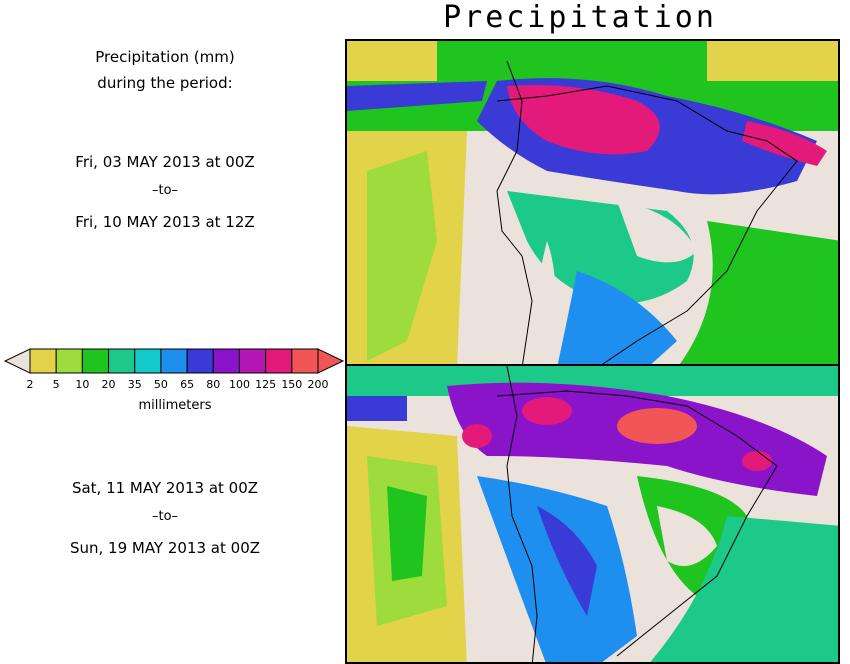  What do you see at coordinates (239, 384) in the screenshot?
I see `colorbar-tick-label: 100` at bounding box center [239, 384].